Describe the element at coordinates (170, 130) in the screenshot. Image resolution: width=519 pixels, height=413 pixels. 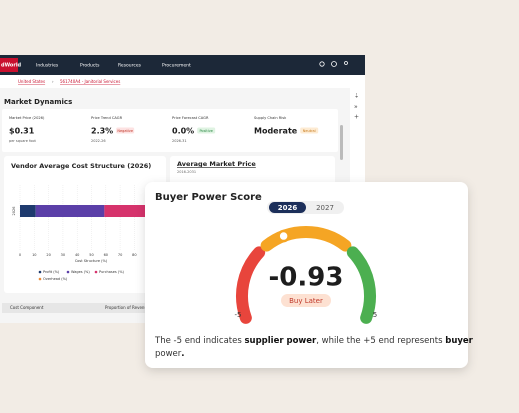
I see `metrics-card` at that location.